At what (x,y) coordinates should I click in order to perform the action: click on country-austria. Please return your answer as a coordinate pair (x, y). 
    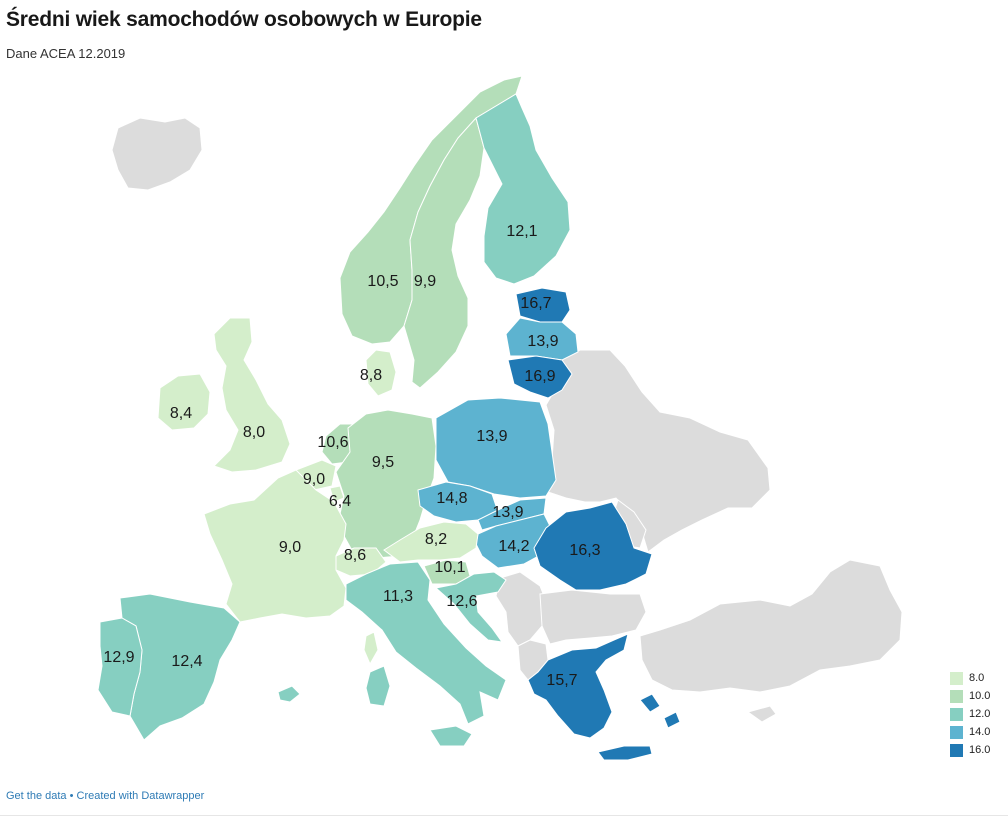
    Looking at the image, I should click on (431, 542).